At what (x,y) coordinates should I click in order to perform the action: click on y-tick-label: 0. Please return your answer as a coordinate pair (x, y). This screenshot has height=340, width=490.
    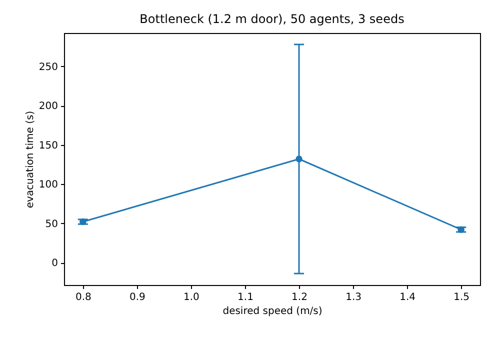
    Looking at the image, I should click on (55, 264).